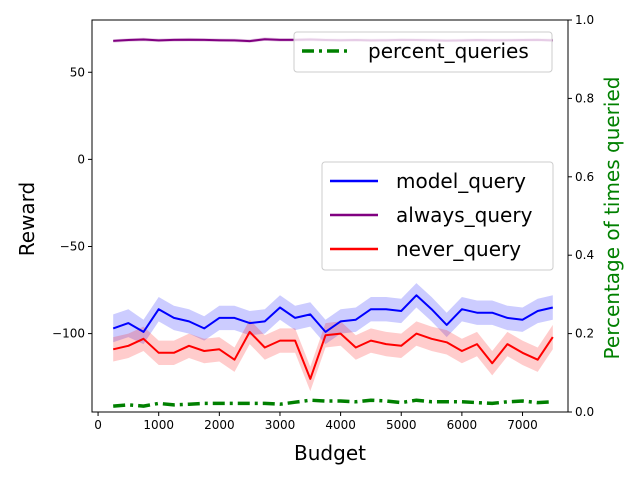  I want to click on y2-tick-label: 0.2, so click(584, 334).